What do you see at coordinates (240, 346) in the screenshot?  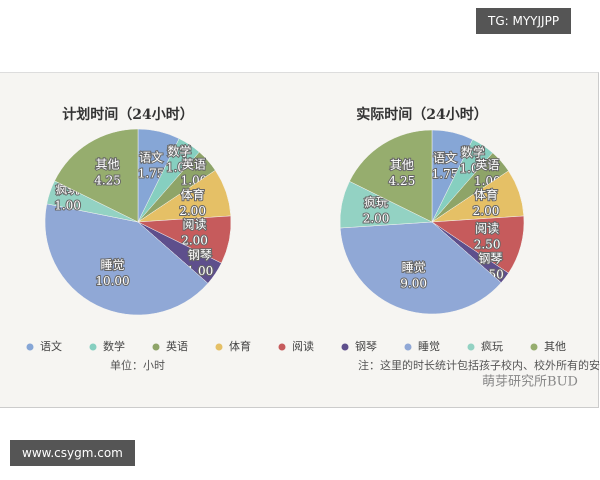 I see `legend-label: 体育` at bounding box center [240, 346].